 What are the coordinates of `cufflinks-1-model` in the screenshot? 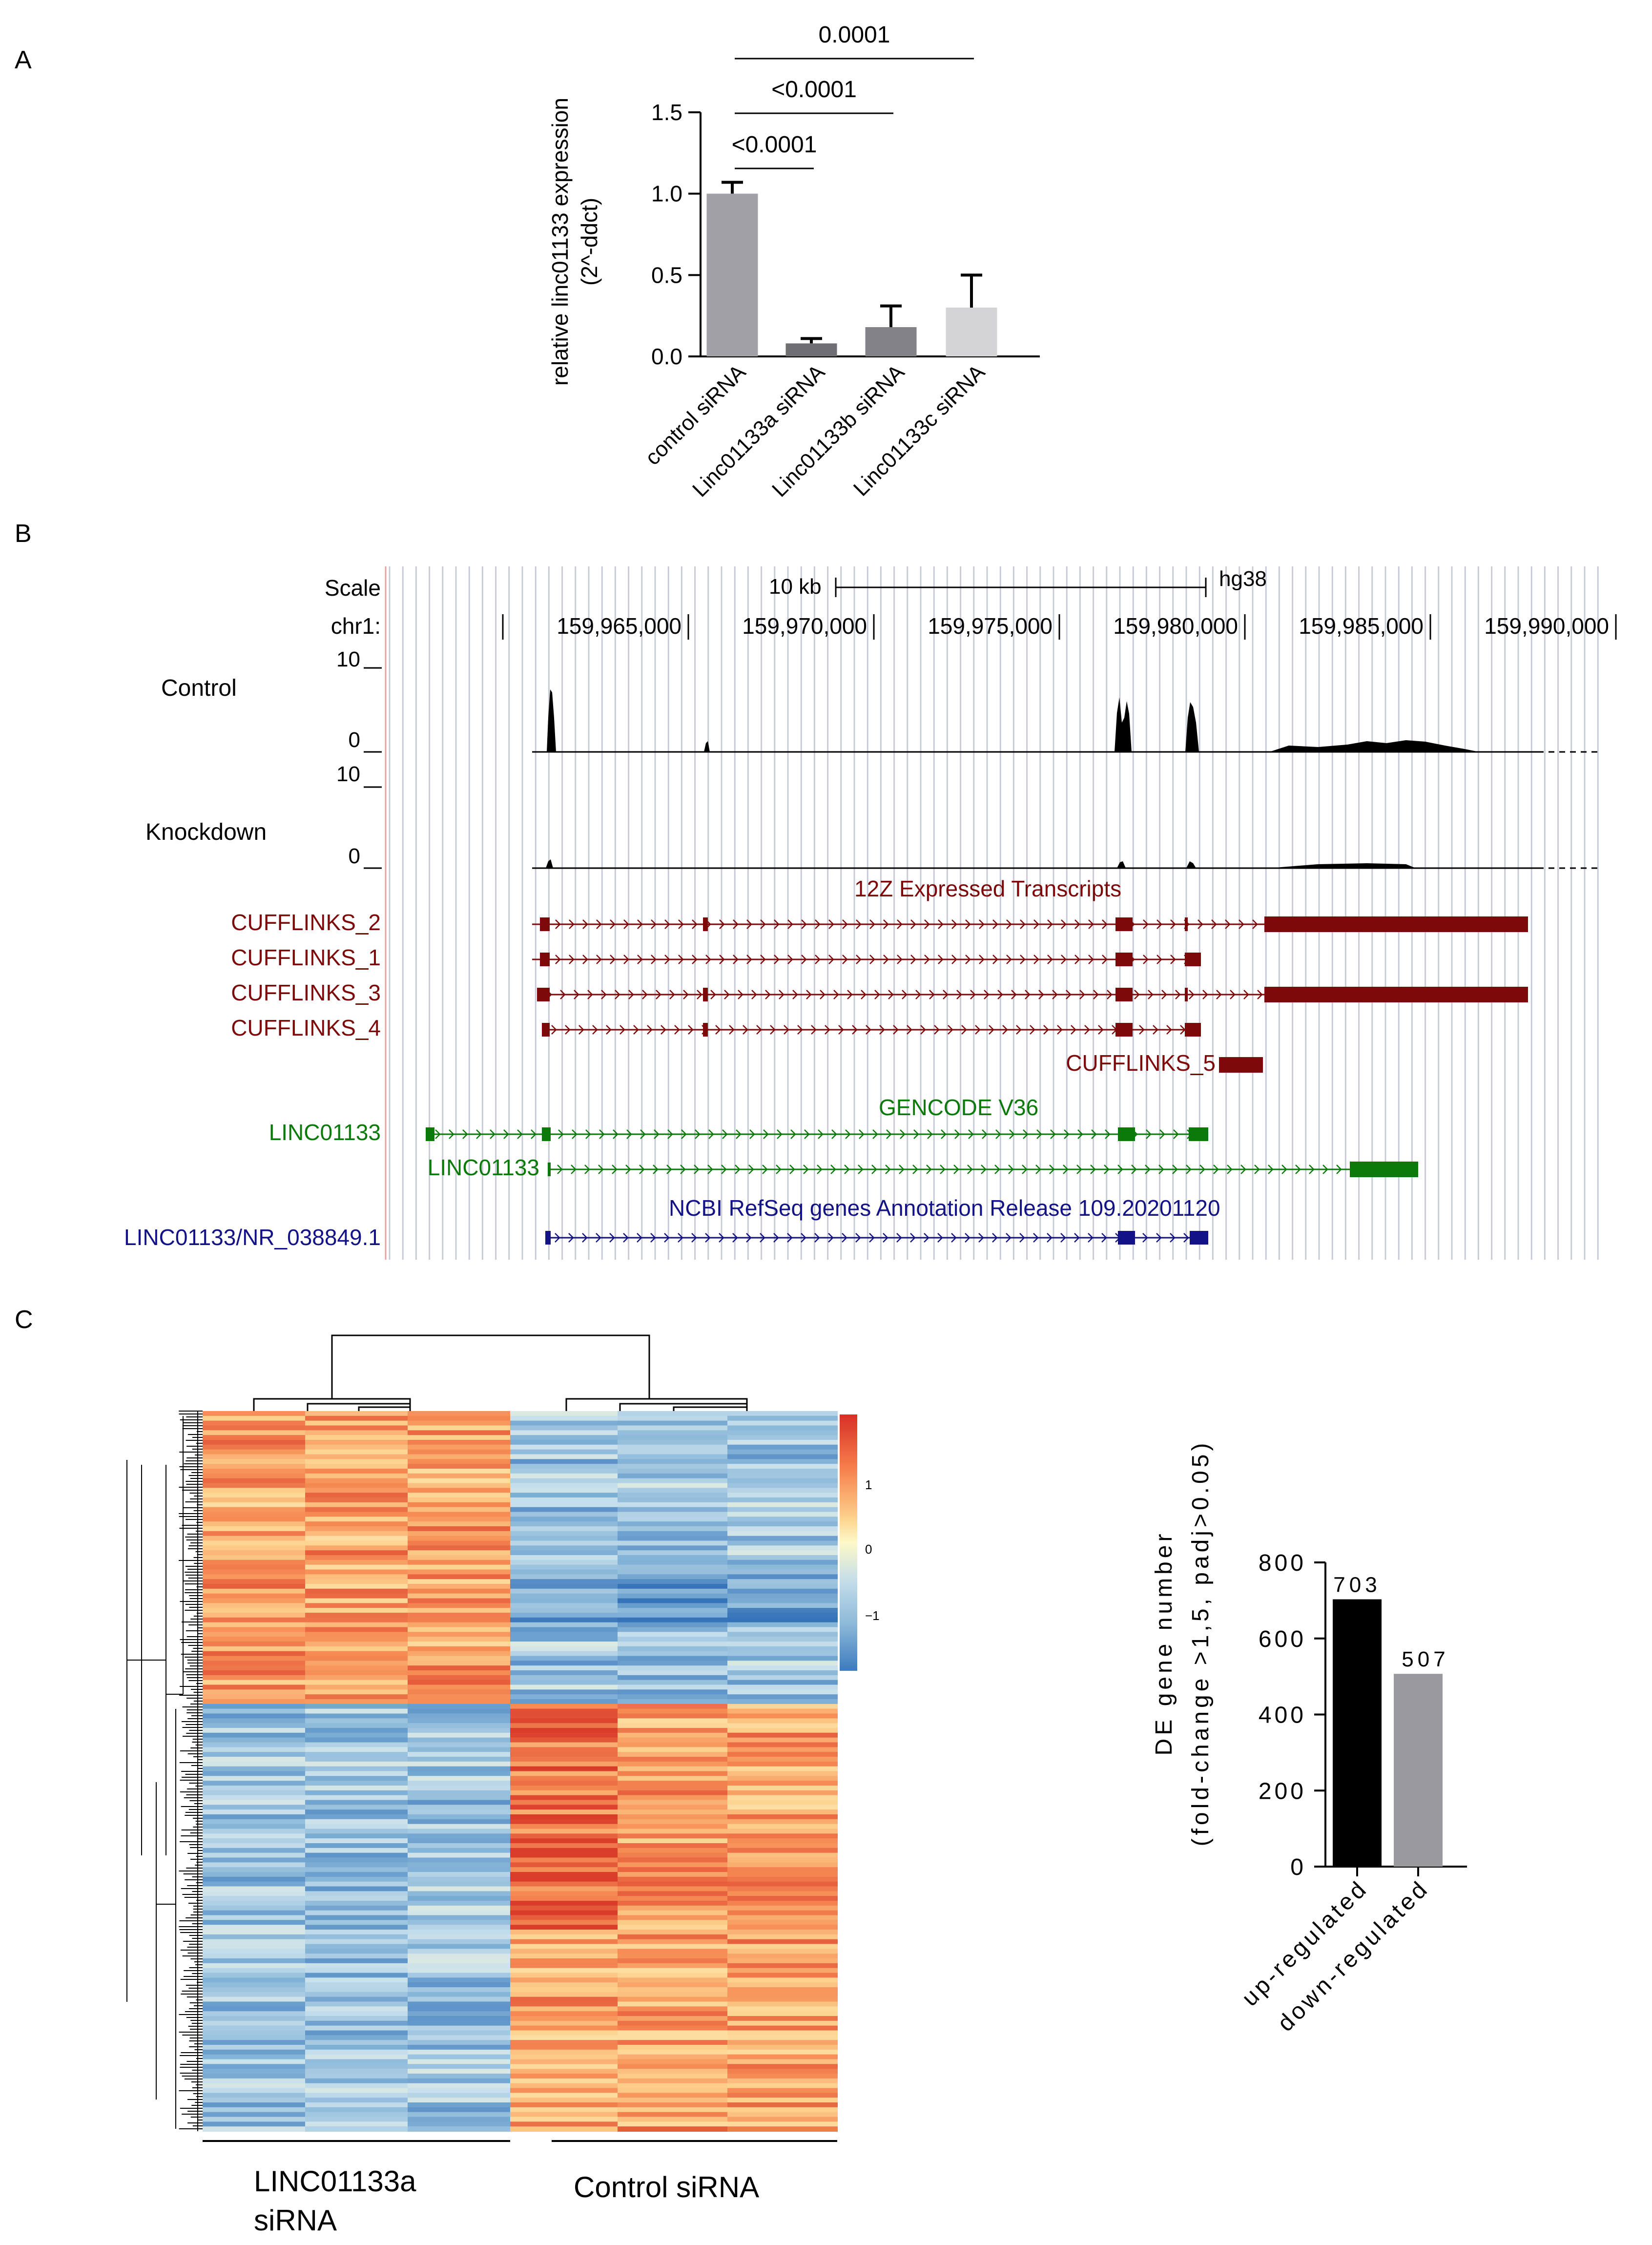 It's located at (866, 959).